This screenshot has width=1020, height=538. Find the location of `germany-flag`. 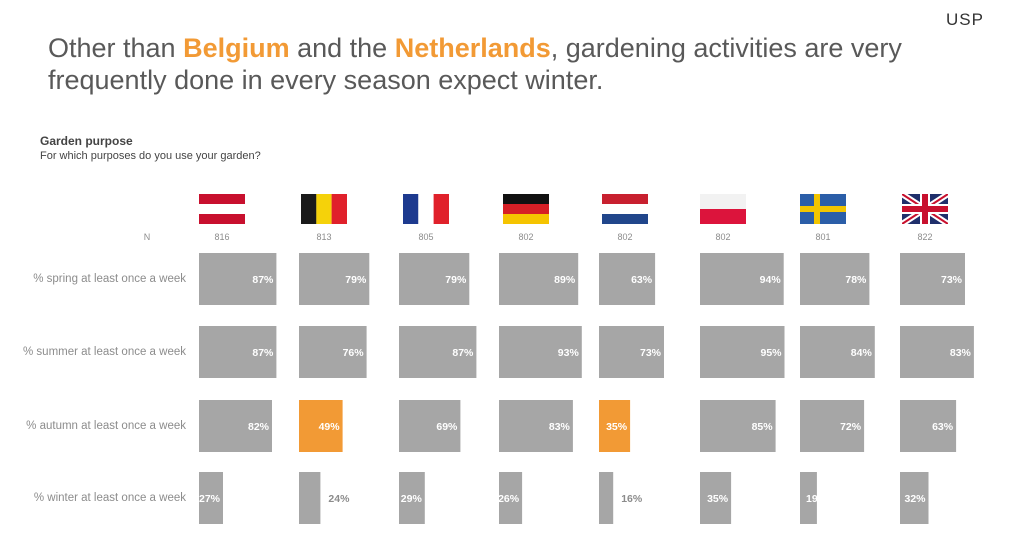

germany-flag is located at coordinates (526, 209).